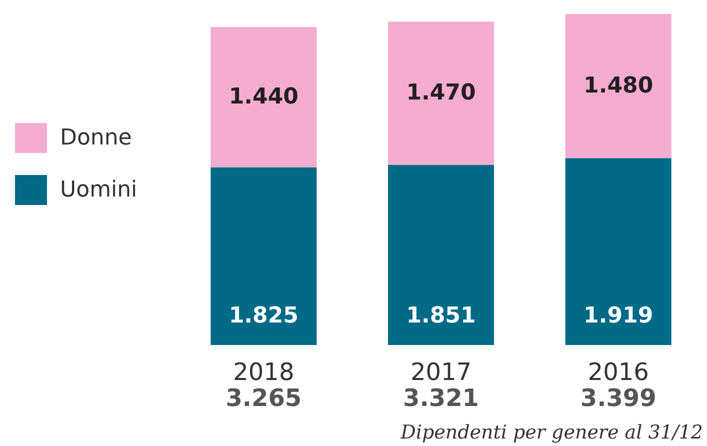  Describe the element at coordinates (441, 372) in the screenshot. I see `x-tick-label: 2017` at that location.